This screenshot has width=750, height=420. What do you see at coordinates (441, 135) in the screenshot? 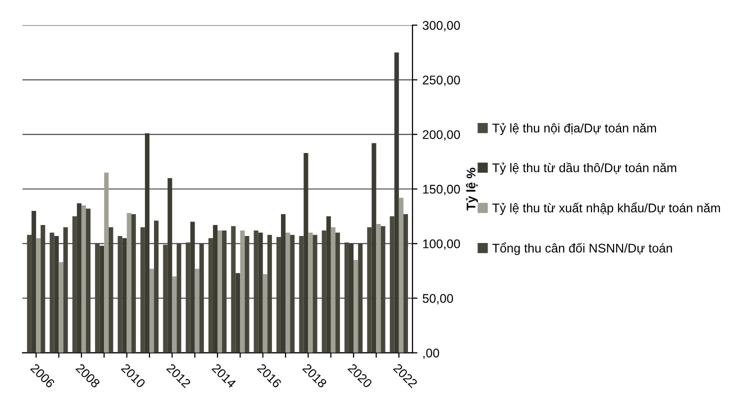
I see `y-tick-label: 200,00` at bounding box center [441, 135].